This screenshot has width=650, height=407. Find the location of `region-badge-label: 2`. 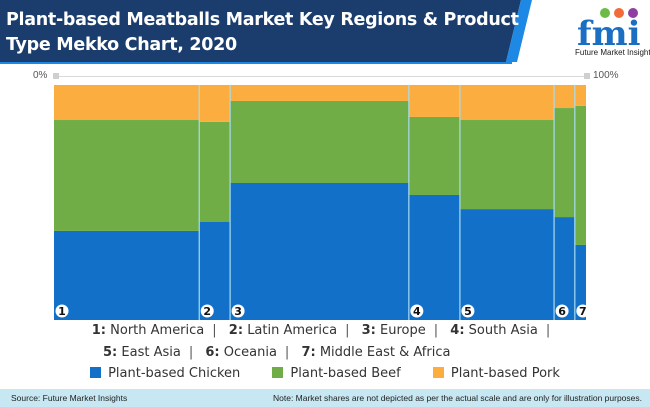

region-badge-label: 2 is located at coordinates (207, 311).